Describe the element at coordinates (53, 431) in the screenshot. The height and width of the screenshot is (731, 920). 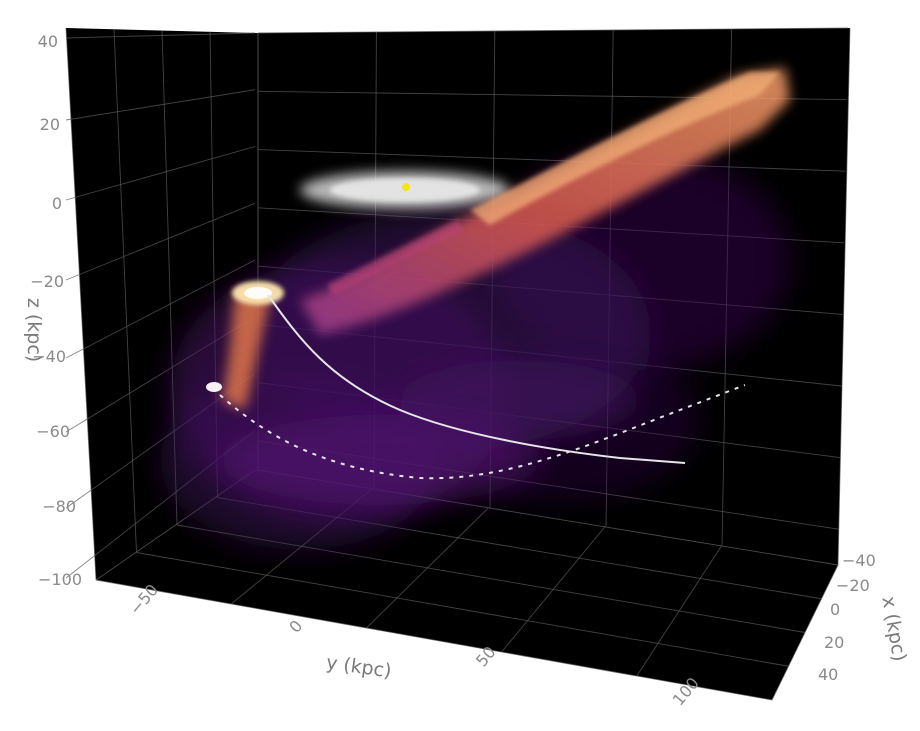
I see `z-tick-label: −60` at that location.